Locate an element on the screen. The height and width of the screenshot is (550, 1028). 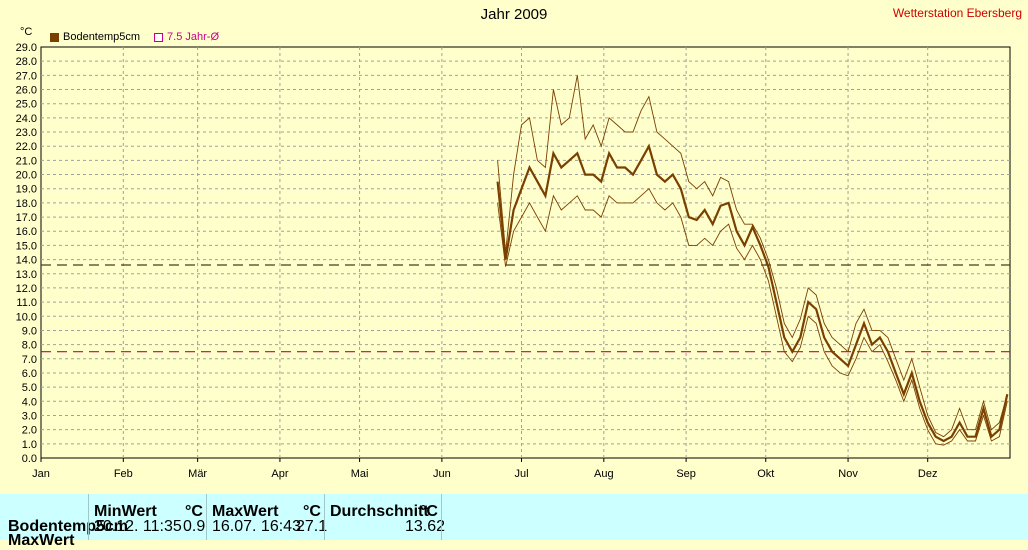
legend-swatch-avg is located at coordinates (159, 37).